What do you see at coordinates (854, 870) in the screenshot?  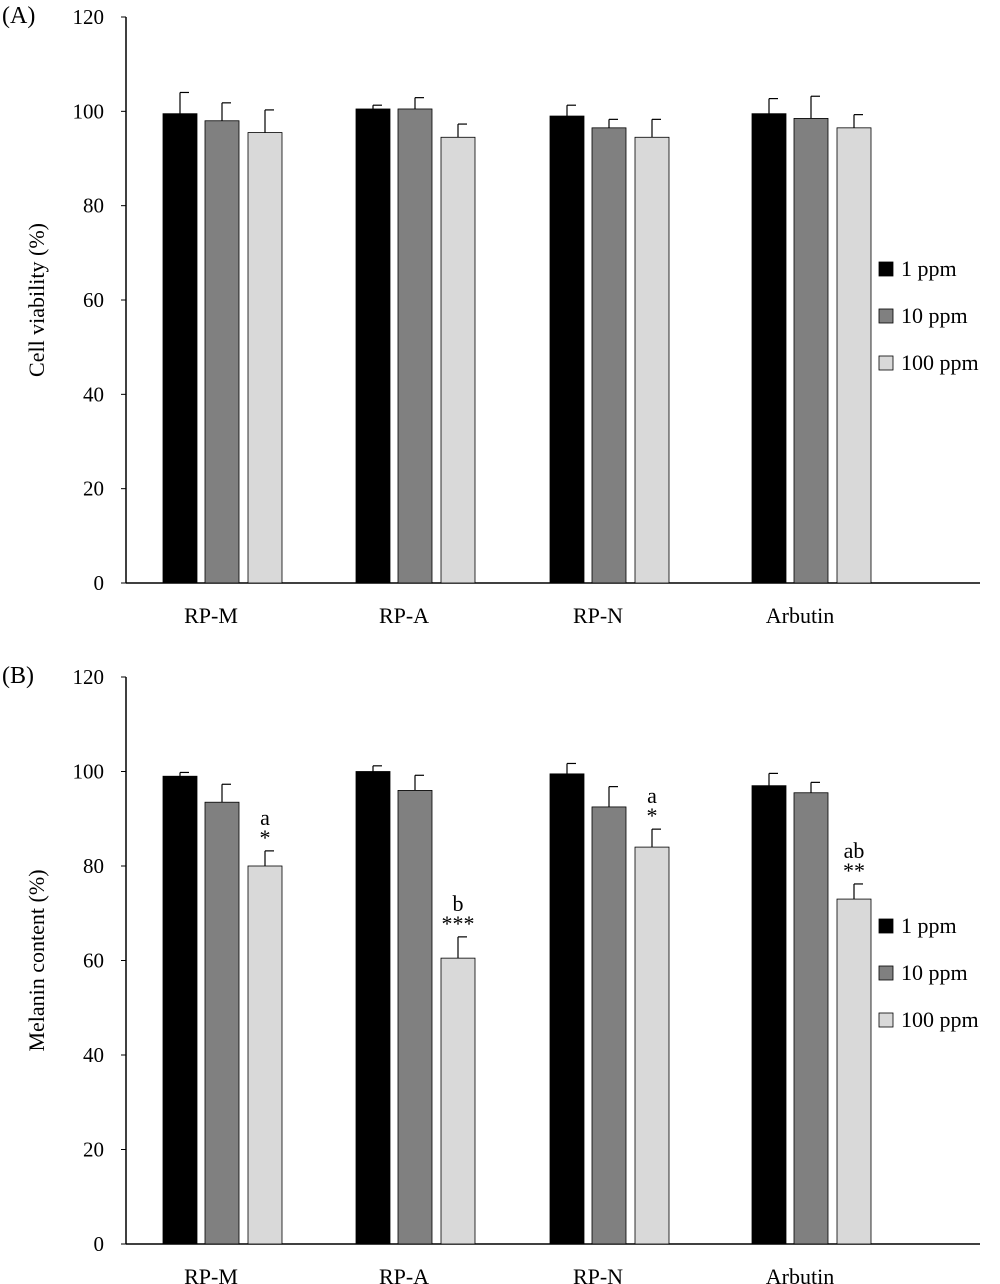 I see `significance-stars: **` at bounding box center [854, 870].